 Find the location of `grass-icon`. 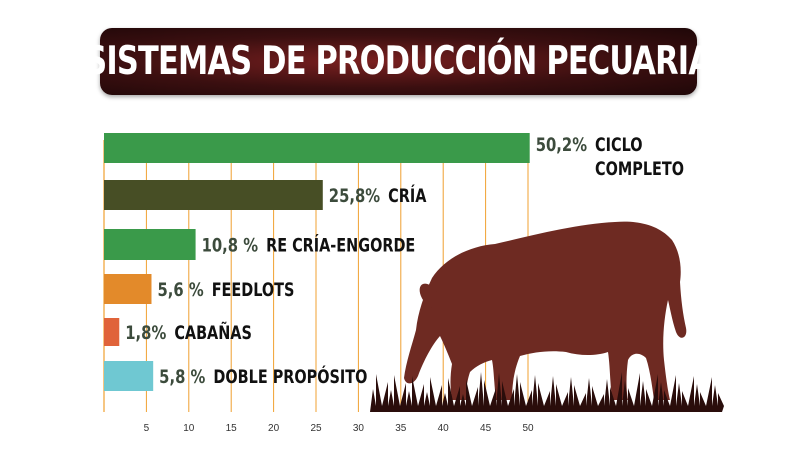

grass-icon is located at coordinates (547, 392).